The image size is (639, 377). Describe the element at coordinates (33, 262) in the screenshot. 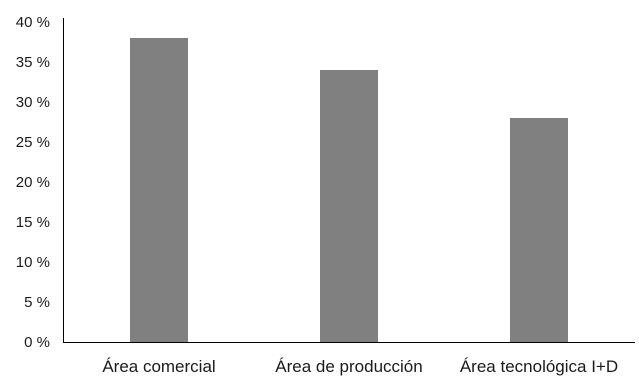

I see `y-tick-label: 10 %` at that location.